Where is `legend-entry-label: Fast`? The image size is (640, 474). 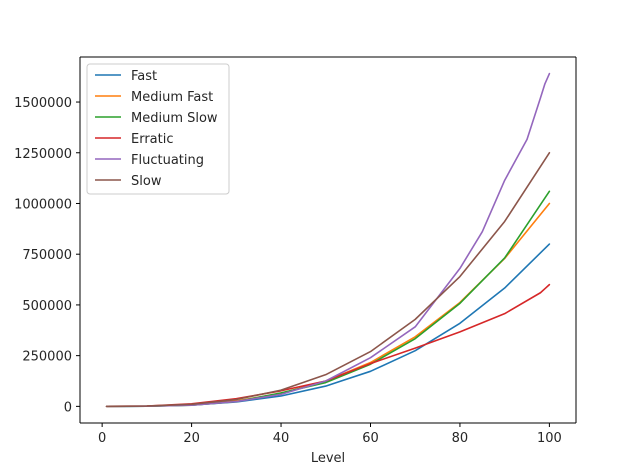
legend-entry-label: Fast is located at coordinates (144, 76).